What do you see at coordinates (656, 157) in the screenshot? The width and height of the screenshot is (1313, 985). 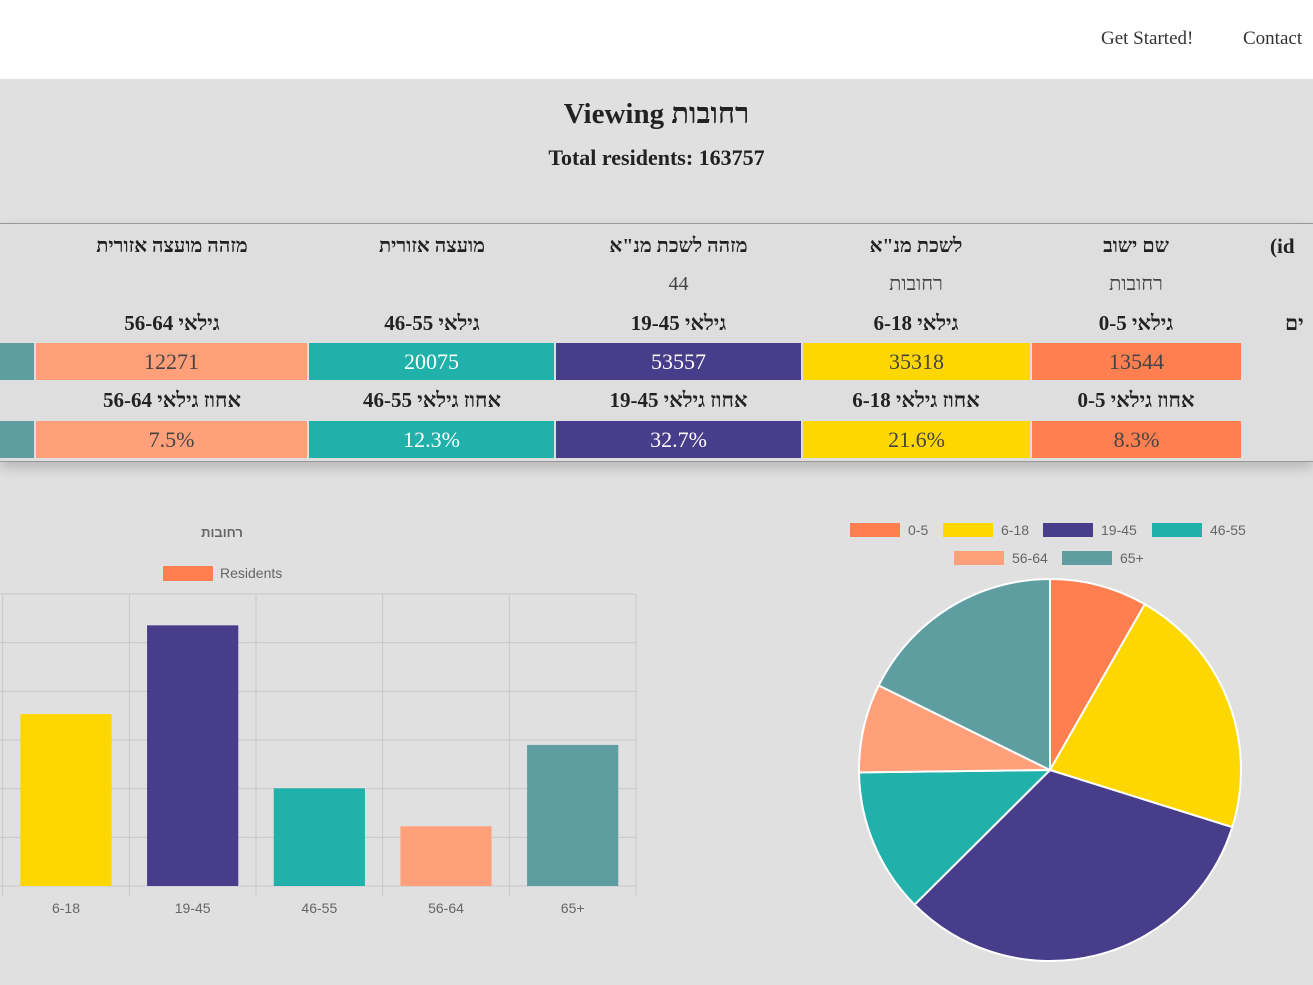 I see `total-residents: Total residents: 163757` at bounding box center [656, 157].